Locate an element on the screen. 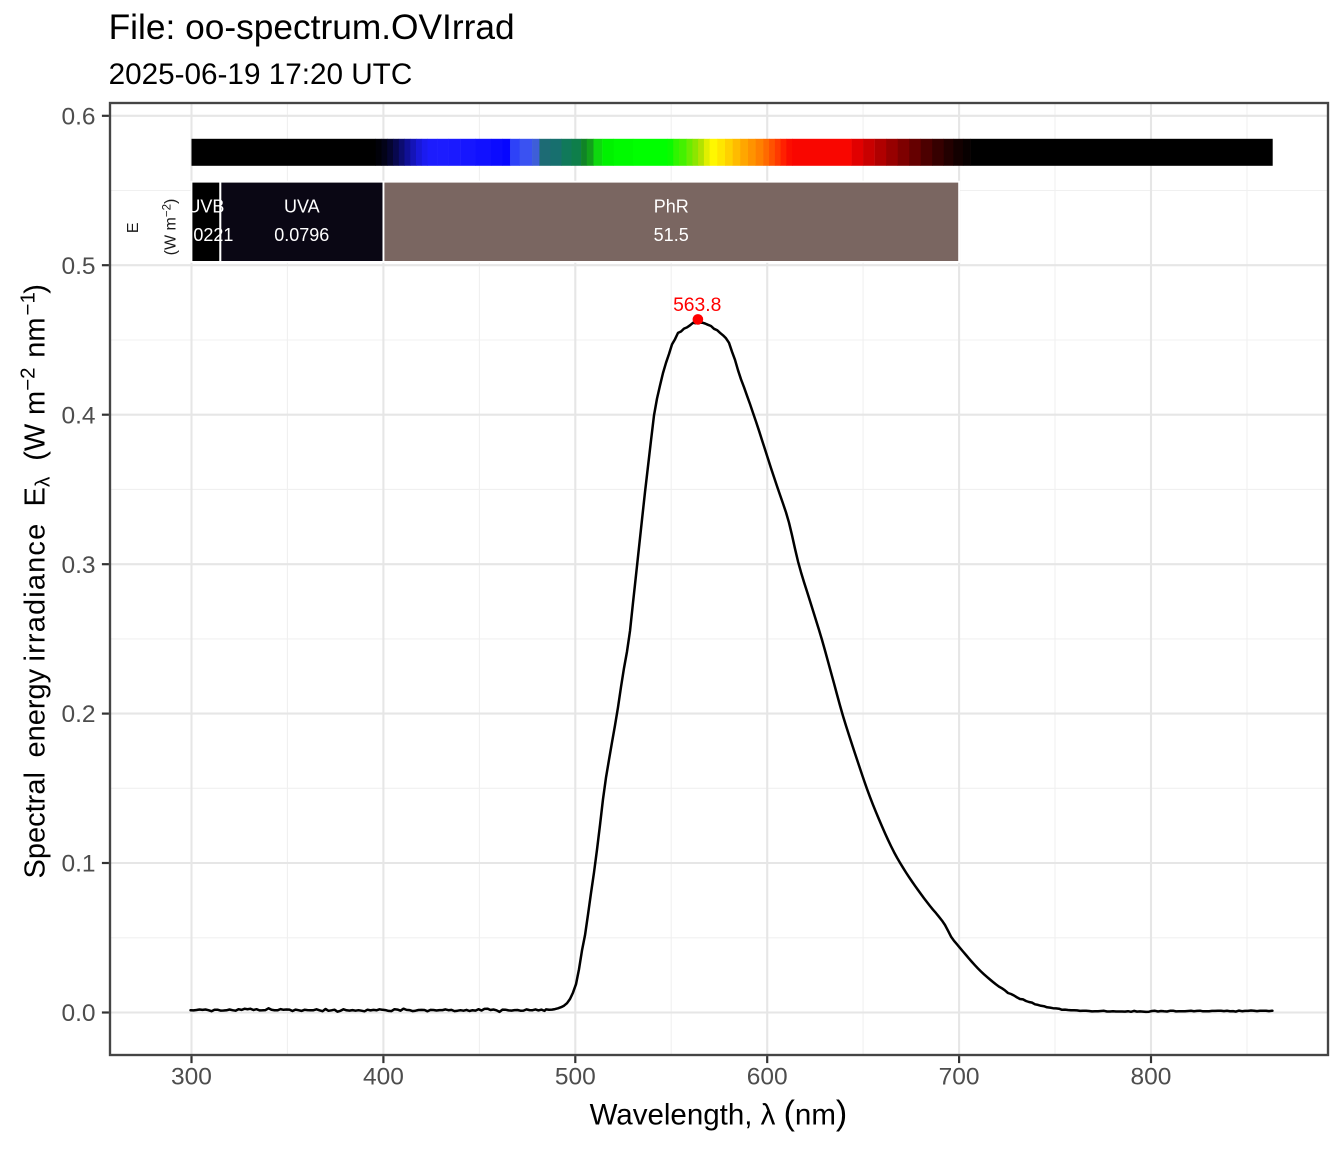 The width and height of the screenshot is (1344, 1157). svg-text: (W is located at coordinates (36, 442).